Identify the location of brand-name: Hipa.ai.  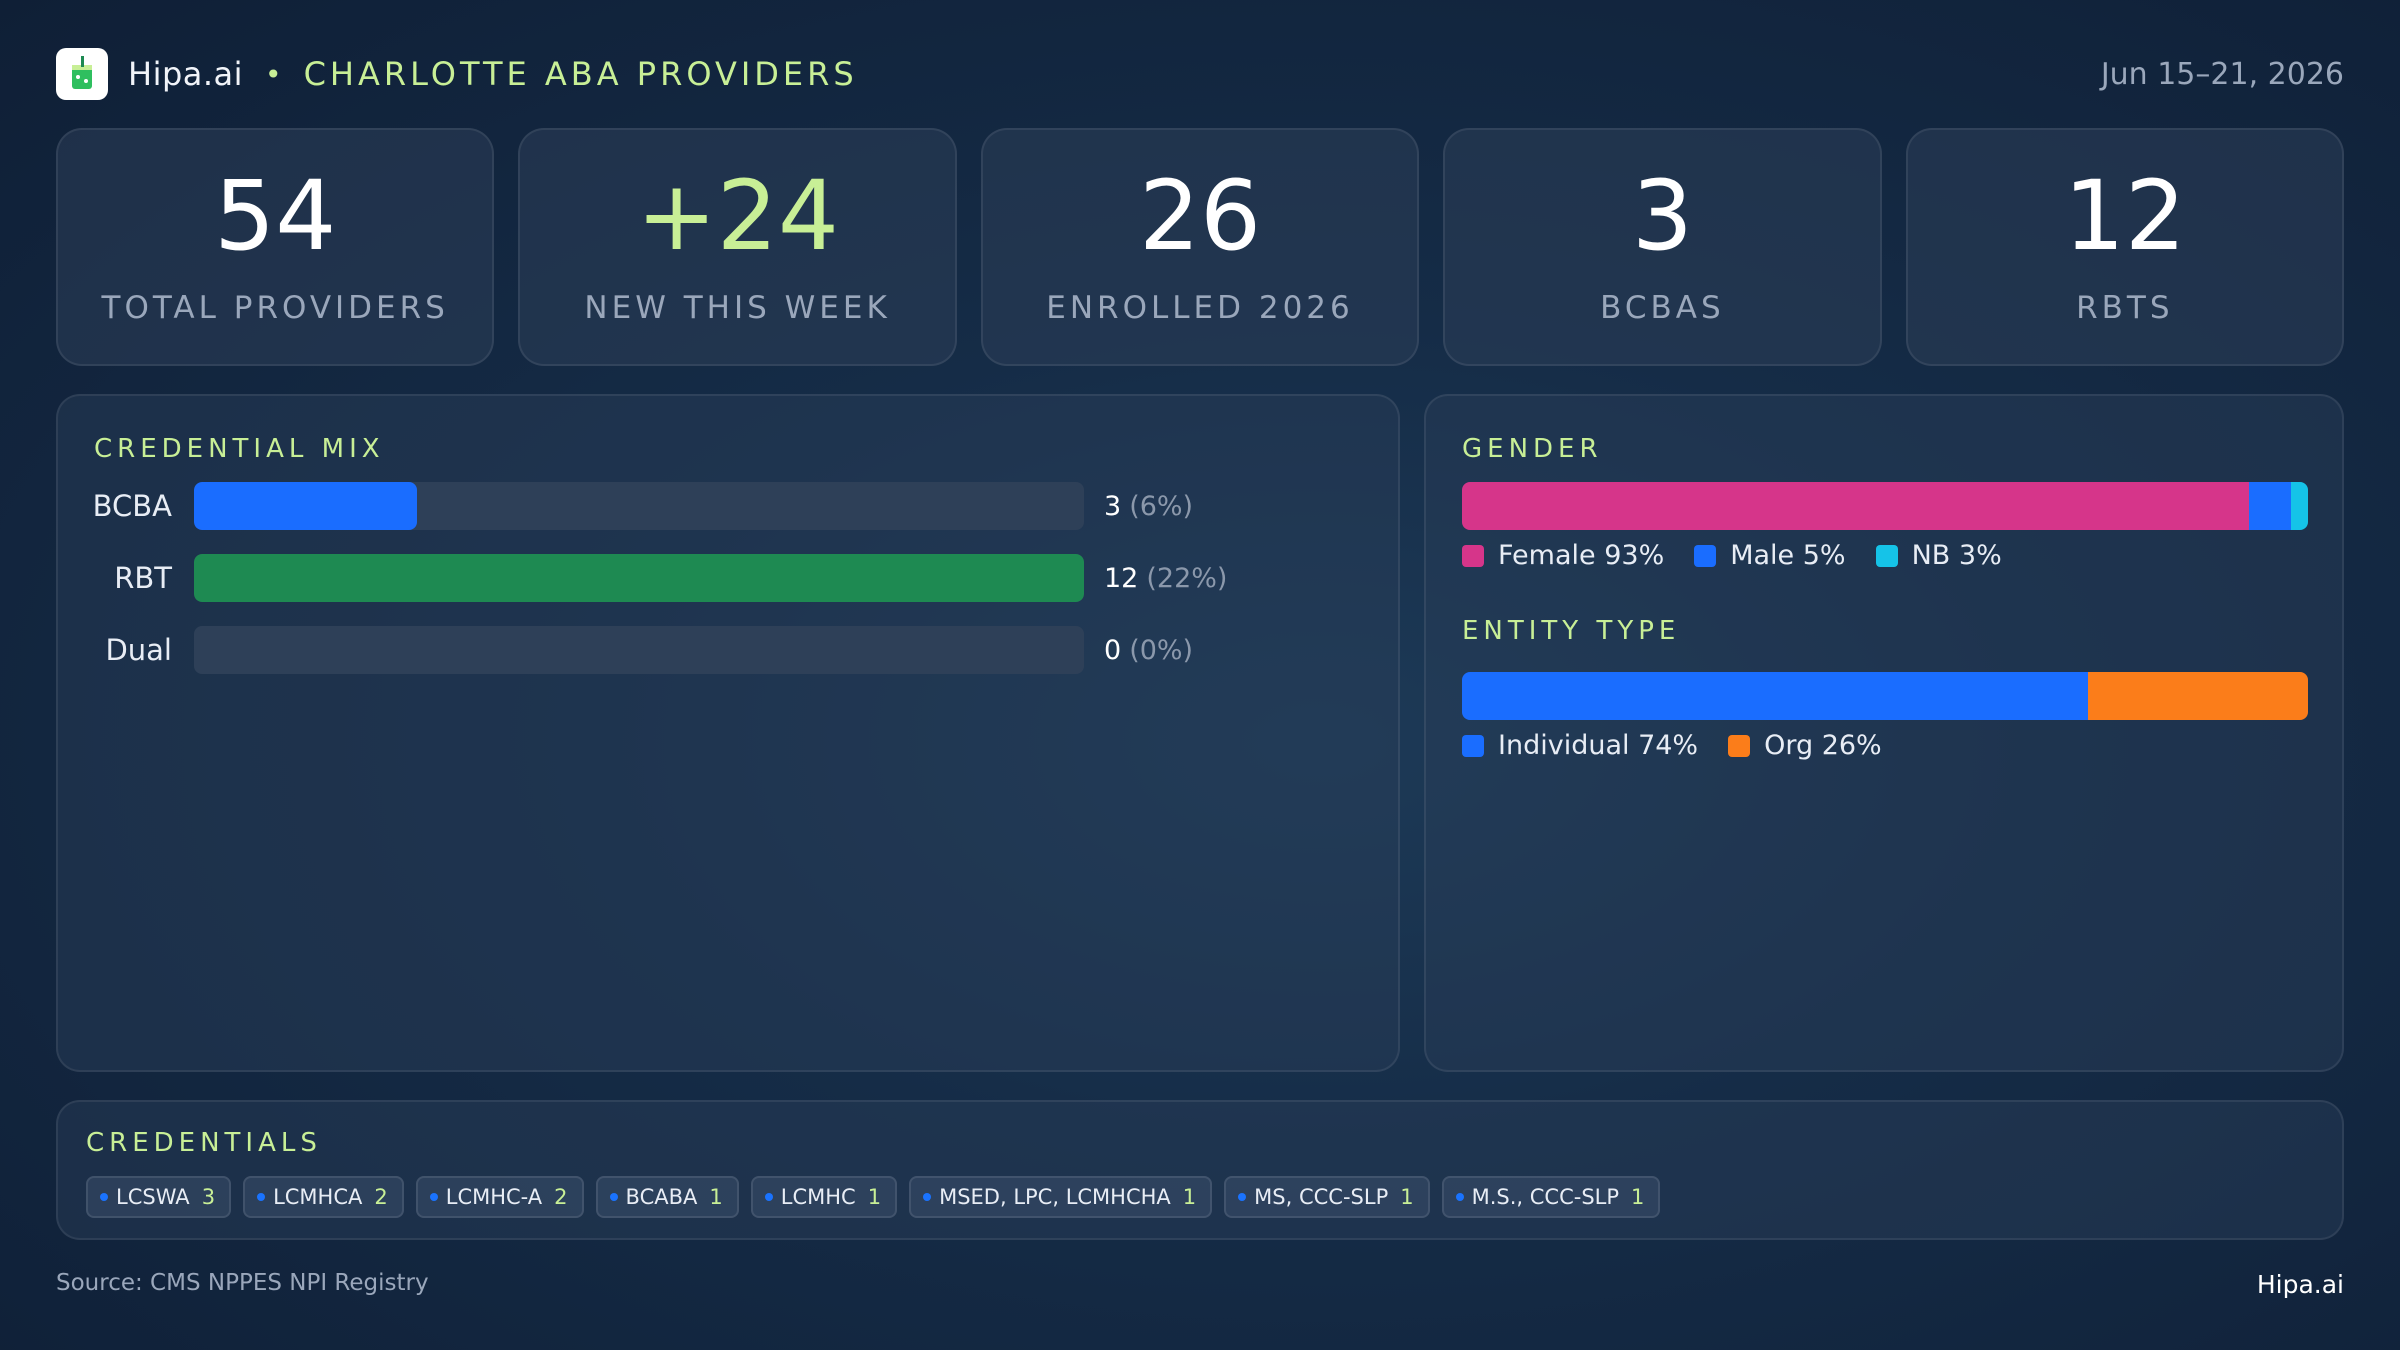
(186, 74).